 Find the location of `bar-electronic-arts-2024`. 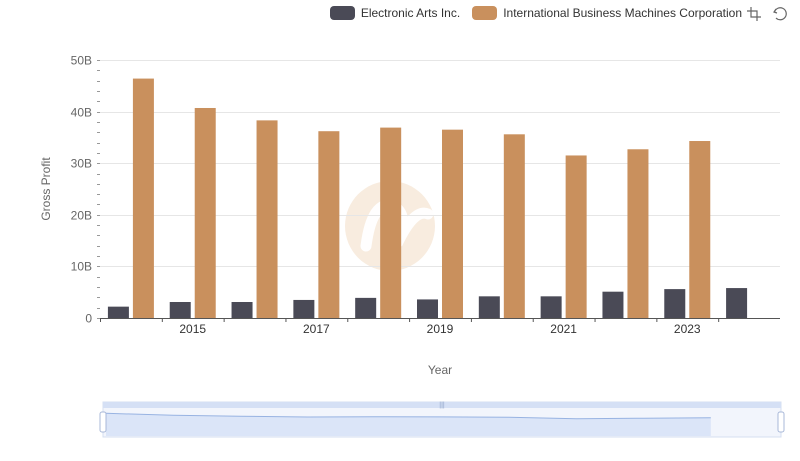

bar-electronic-arts-2024 is located at coordinates (737, 303).